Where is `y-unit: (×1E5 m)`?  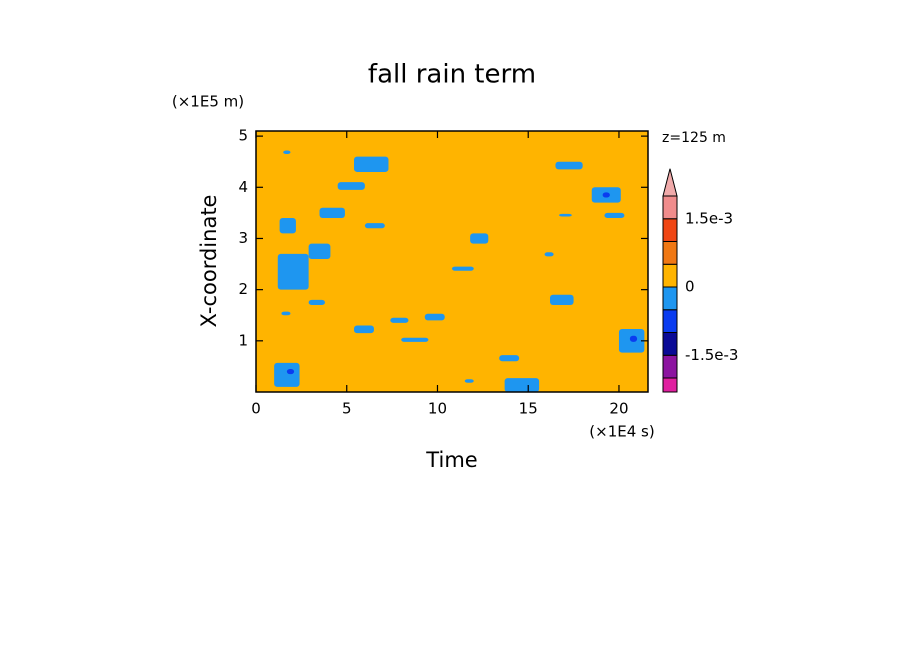 y-unit: (×1E5 m) is located at coordinates (208, 102).